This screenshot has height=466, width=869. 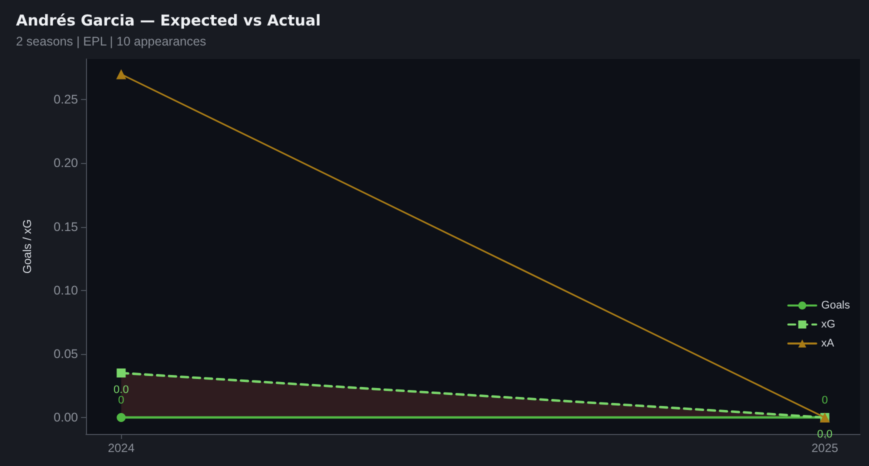 What do you see at coordinates (66, 99) in the screenshot?
I see `y-tick-label: 0.25` at bounding box center [66, 99].